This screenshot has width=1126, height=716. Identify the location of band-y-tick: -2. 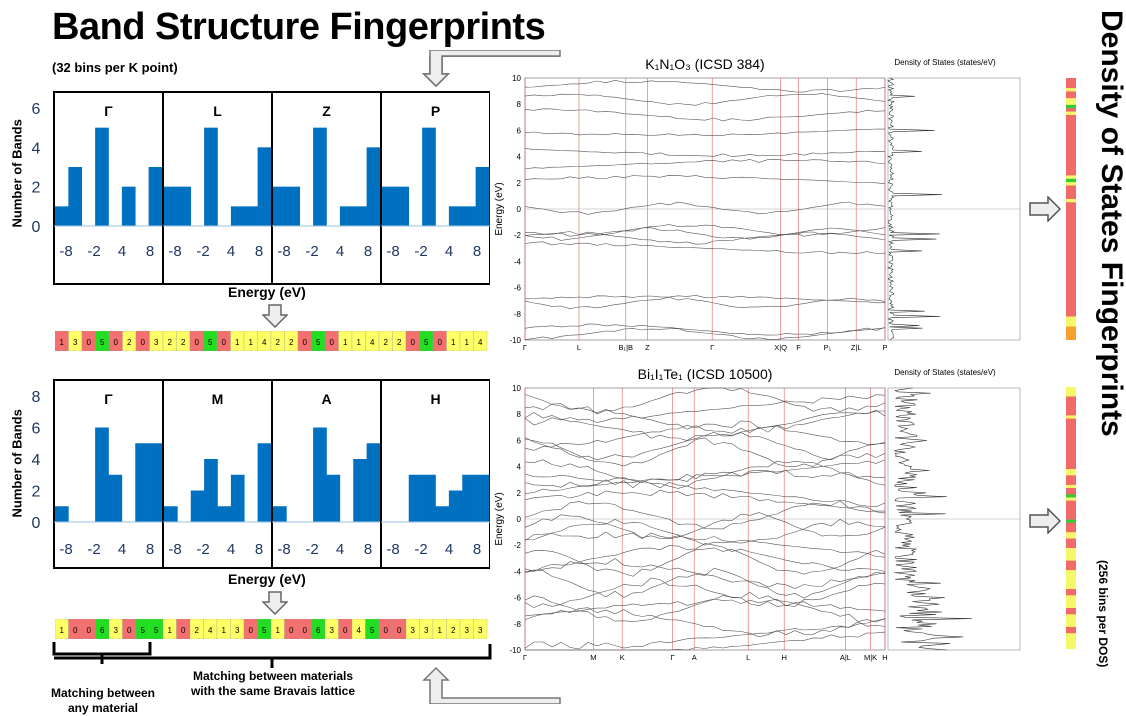
(518, 235).